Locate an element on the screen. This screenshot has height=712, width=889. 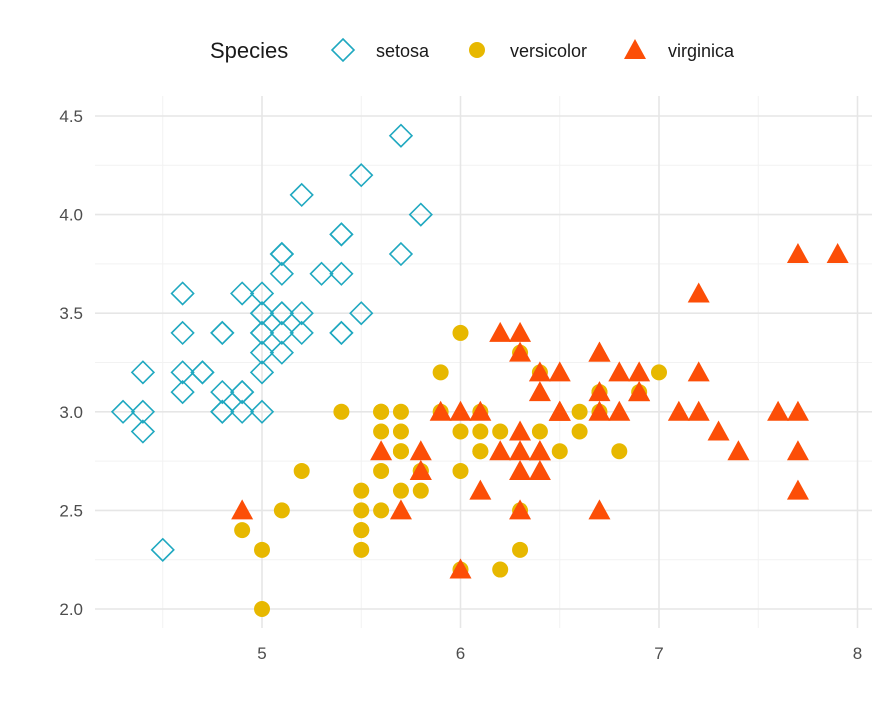
y-tick-label: 4.0 is located at coordinates (71, 215).